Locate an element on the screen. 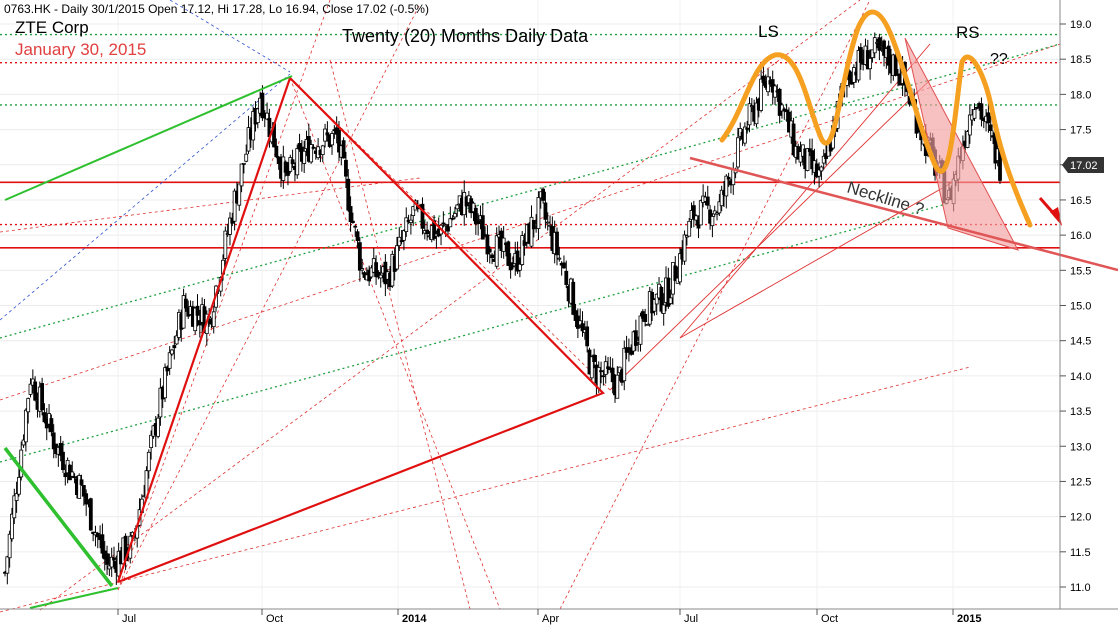 Image resolution: width=1118 pixels, height=627 pixels. y-tick-label: 13.5 is located at coordinates (1080, 412).